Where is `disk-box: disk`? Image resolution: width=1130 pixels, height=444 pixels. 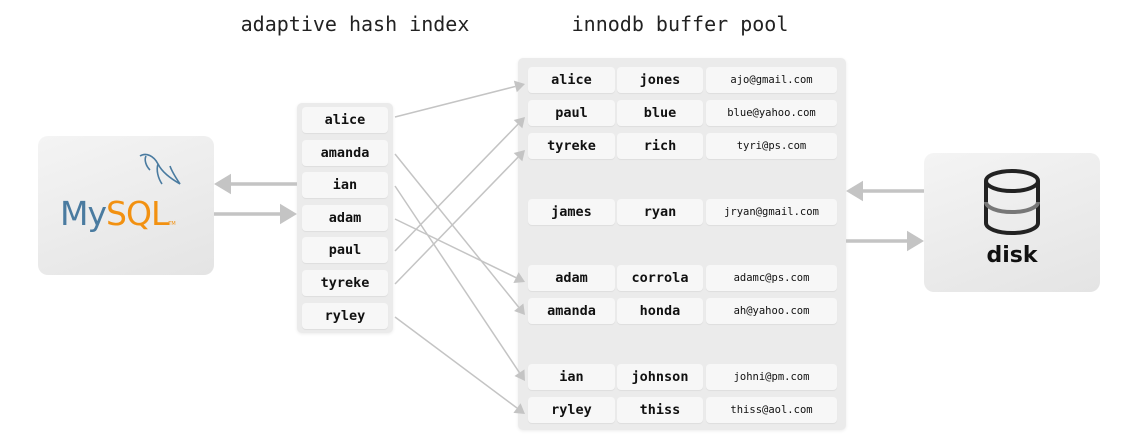 disk-box: disk is located at coordinates (1012, 222).